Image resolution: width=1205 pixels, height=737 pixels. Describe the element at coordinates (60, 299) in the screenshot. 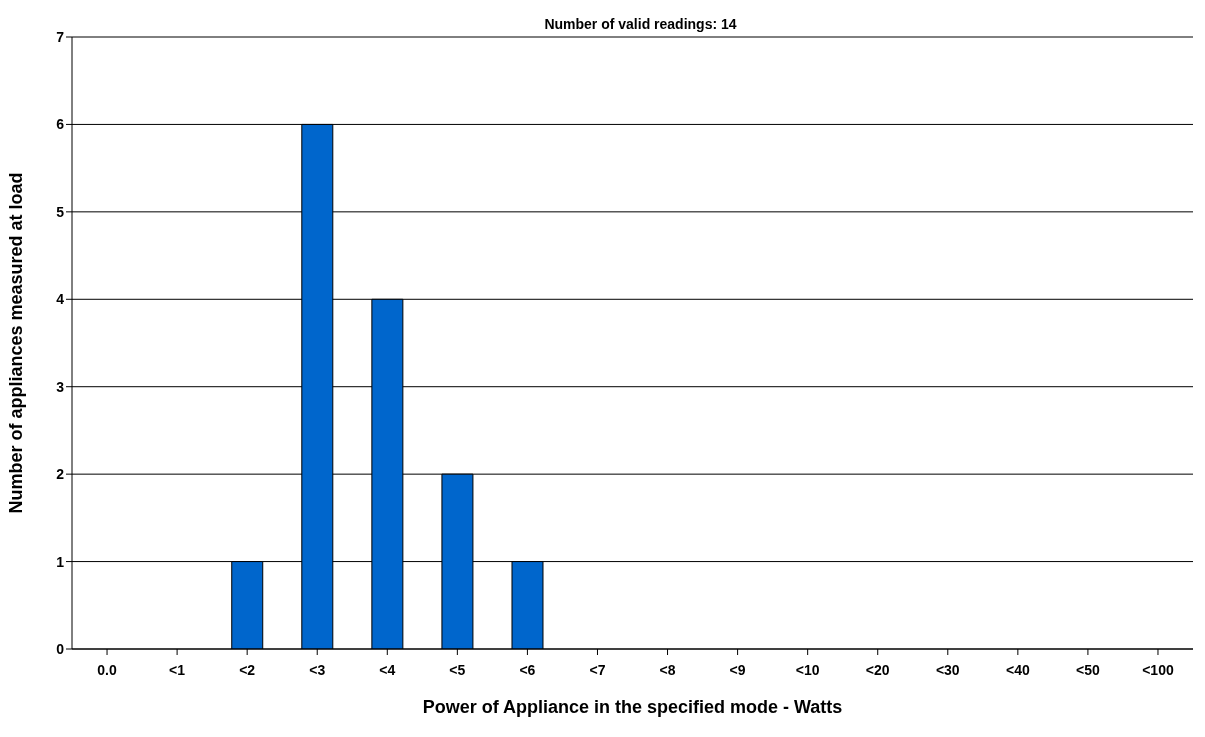

I see `y-tick-label: 4` at that location.